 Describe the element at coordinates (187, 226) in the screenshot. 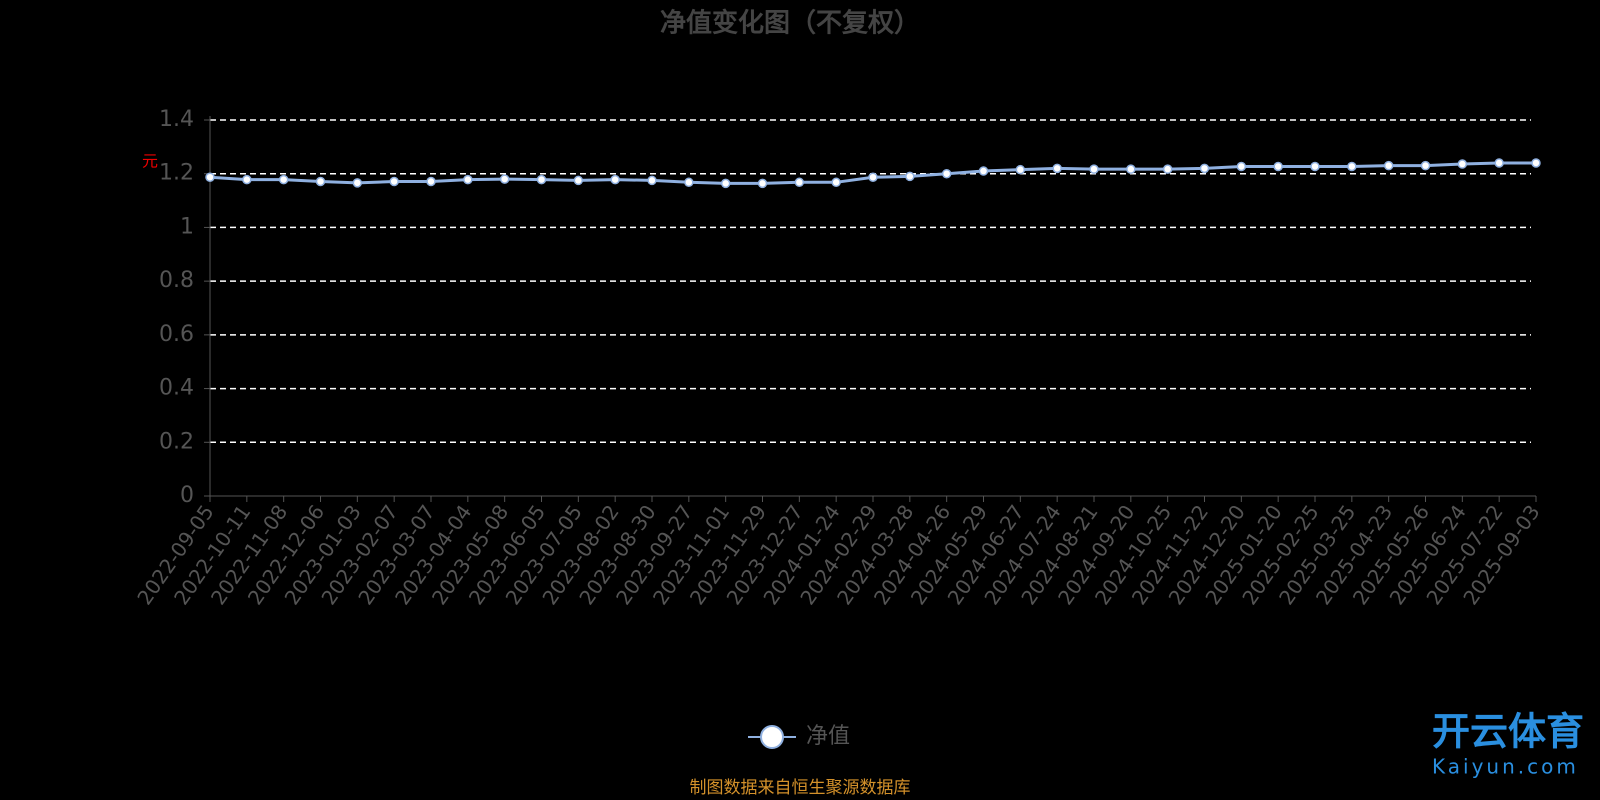

I see `y-tick-label: 1` at that location.